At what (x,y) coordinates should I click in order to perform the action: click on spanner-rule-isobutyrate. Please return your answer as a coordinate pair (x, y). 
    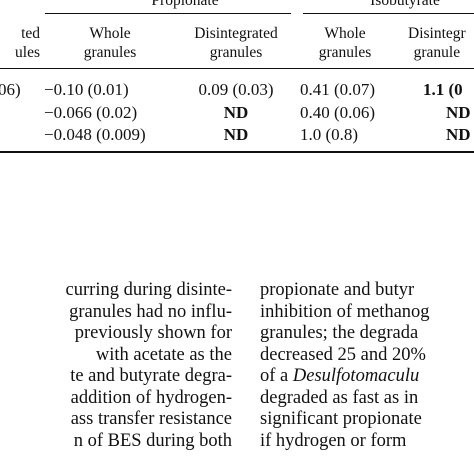
    Looking at the image, I should click on (388, 13).